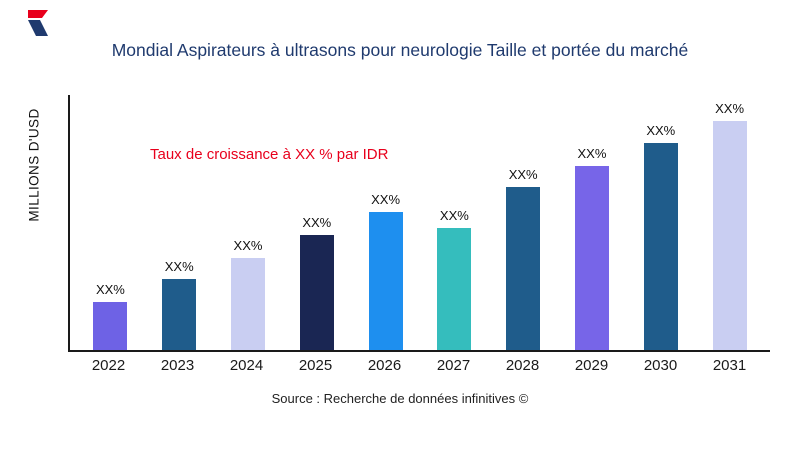  Describe the element at coordinates (247, 304) in the screenshot. I see `bar-2024` at that location.